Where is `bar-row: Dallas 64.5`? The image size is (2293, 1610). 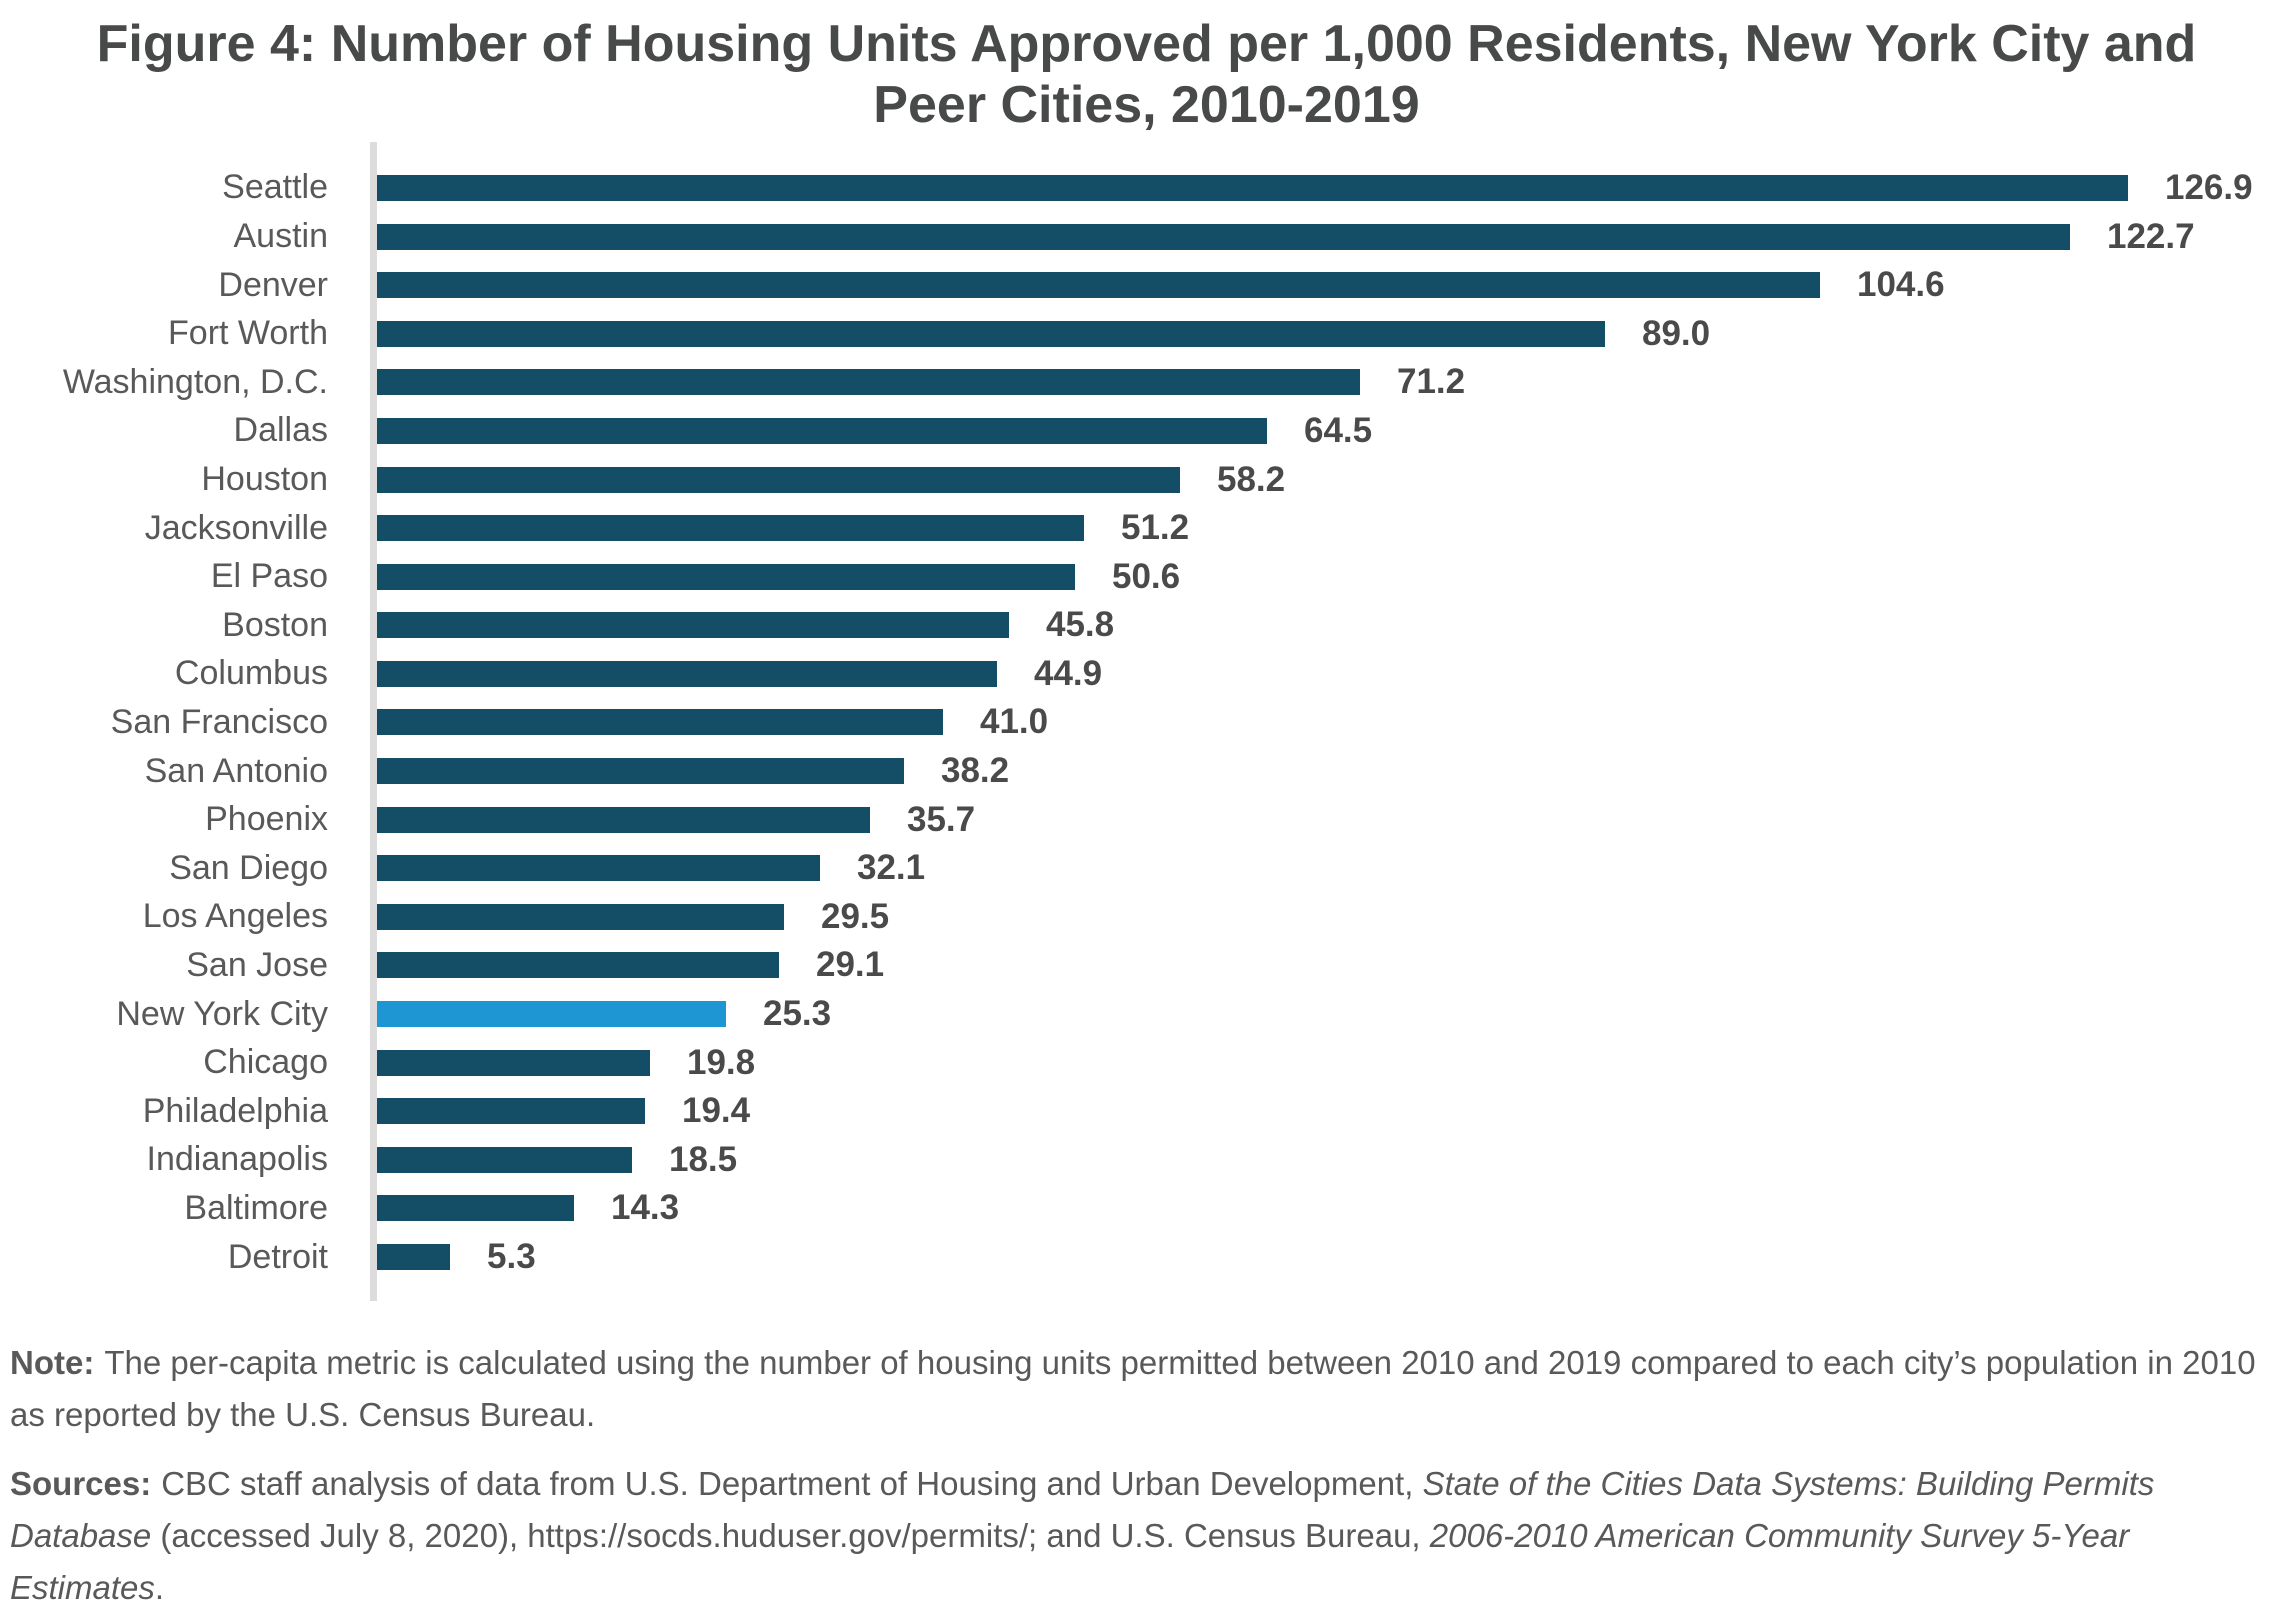 bar-row: Dallas 64.5 is located at coordinates (1146, 431).